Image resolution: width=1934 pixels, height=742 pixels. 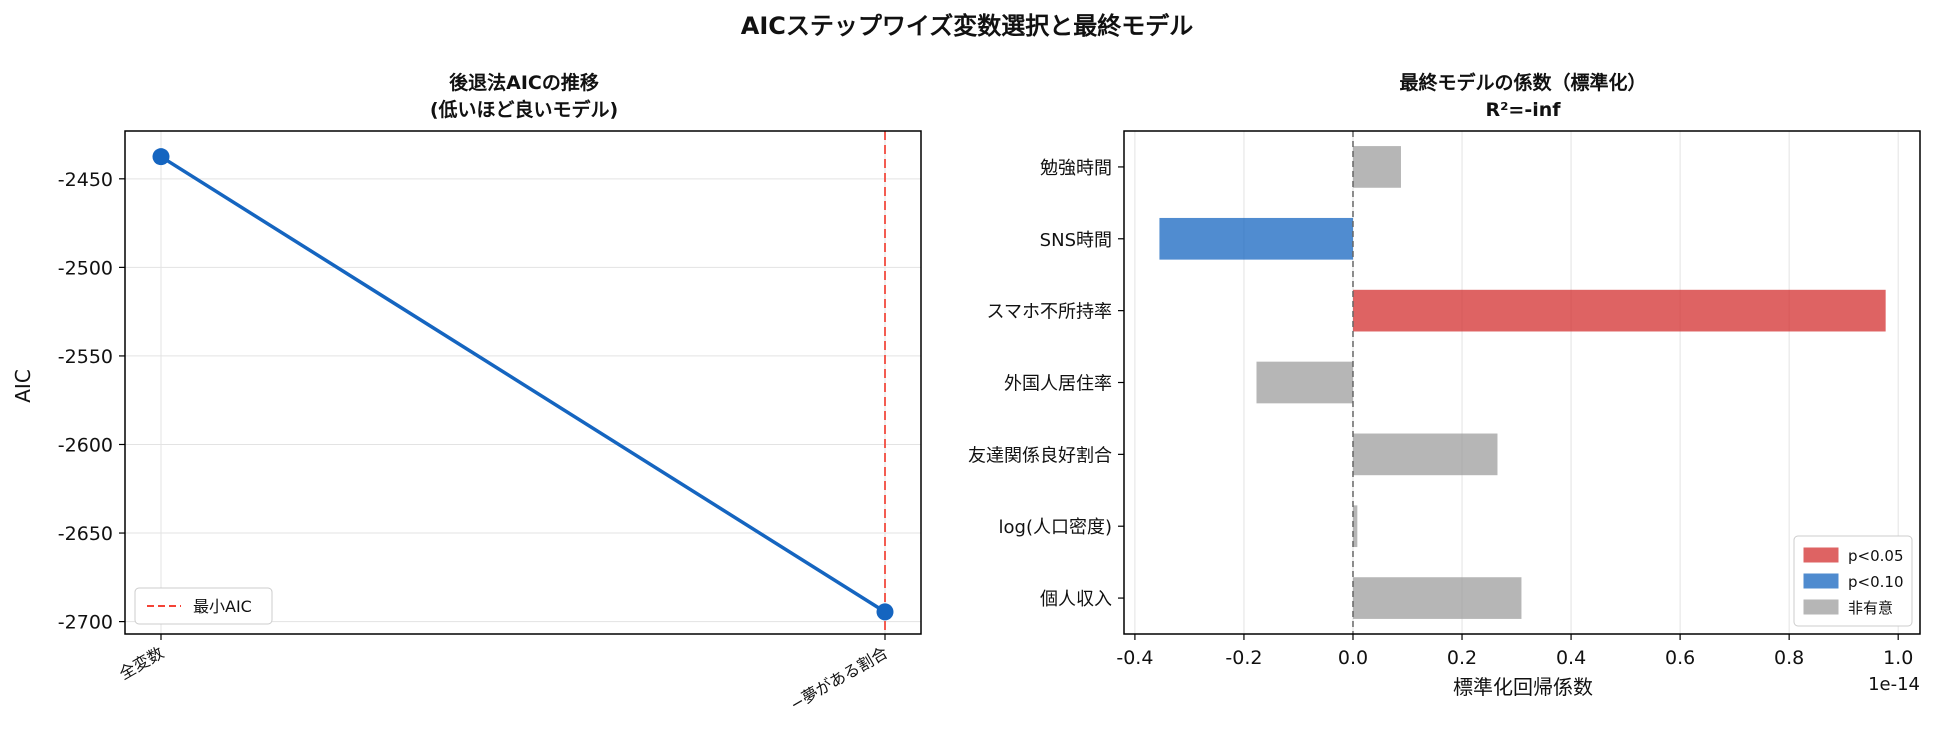 I want to click on category-label-5: log(人口密度), so click(x=1055, y=527).